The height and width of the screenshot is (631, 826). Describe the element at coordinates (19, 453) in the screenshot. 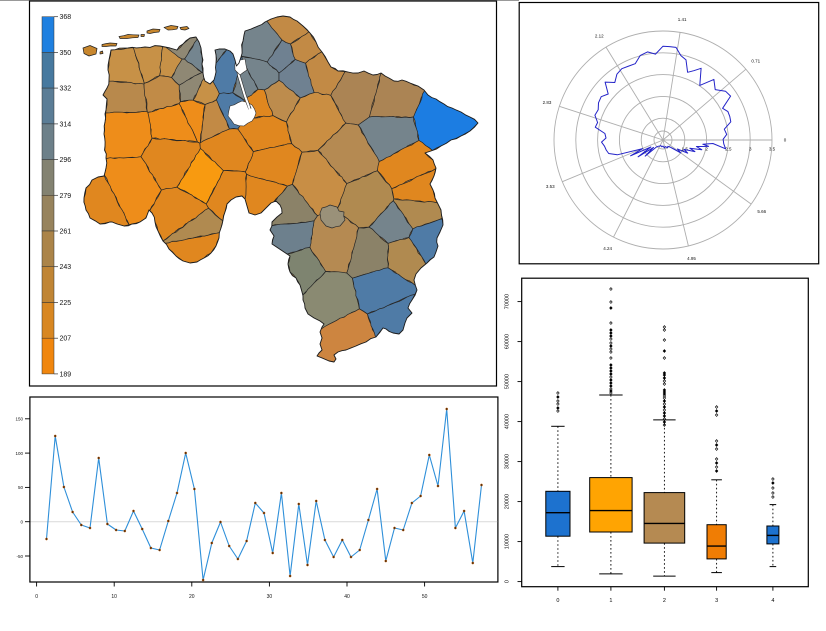

I see `svg-text: 100` at that location.